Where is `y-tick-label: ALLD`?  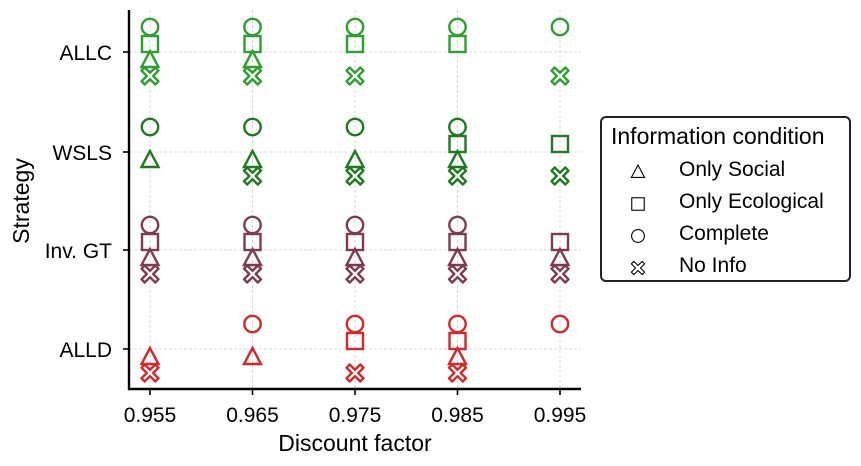
y-tick-label: ALLD is located at coordinates (85, 350).